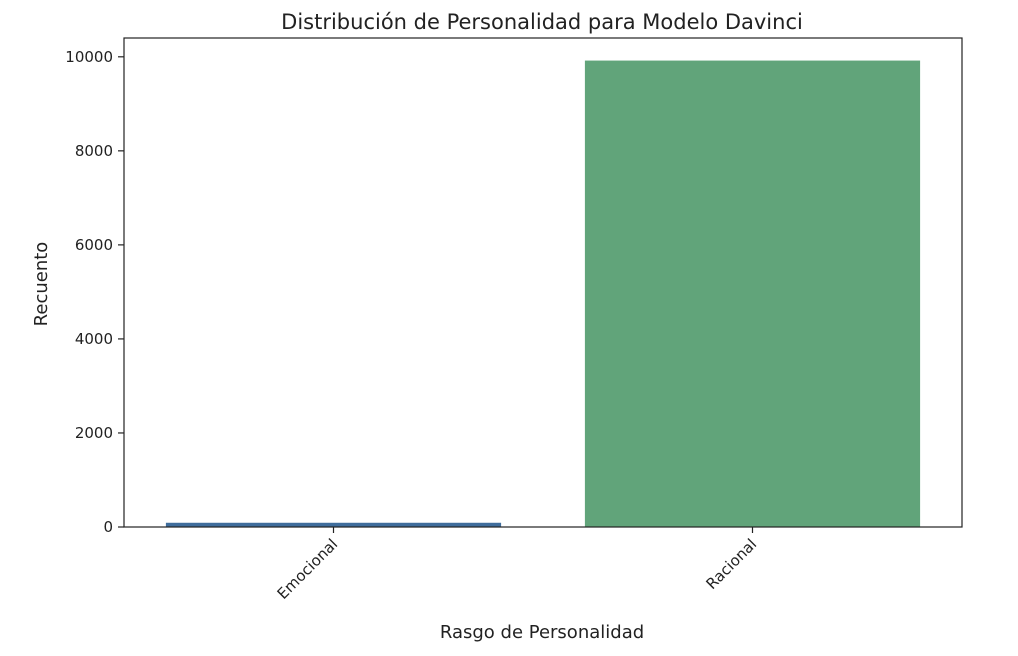 The image size is (1018, 656). I want to click on x-tick-label: Racional, so click(732, 564).